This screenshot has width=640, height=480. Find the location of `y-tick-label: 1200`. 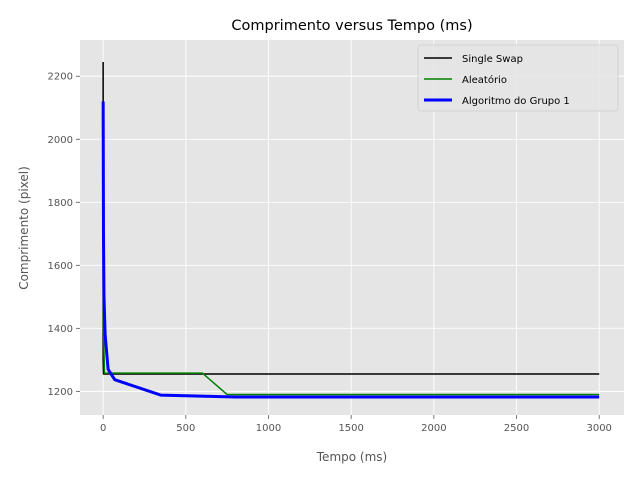

y-tick-label: 1200 is located at coordinates (60, 392).